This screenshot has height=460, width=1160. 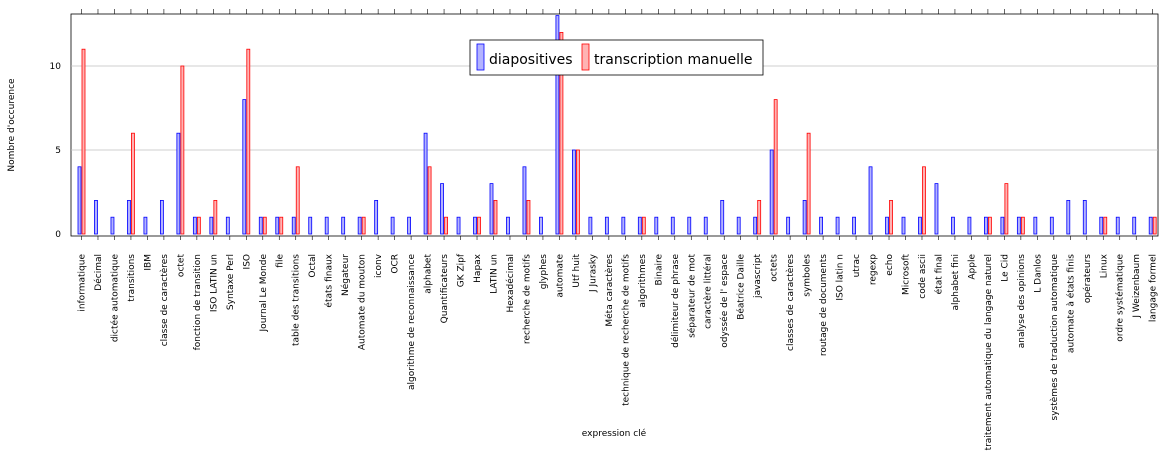 I want to click on x-tick-label: Automate du mouton, so click(x=363, y=302).